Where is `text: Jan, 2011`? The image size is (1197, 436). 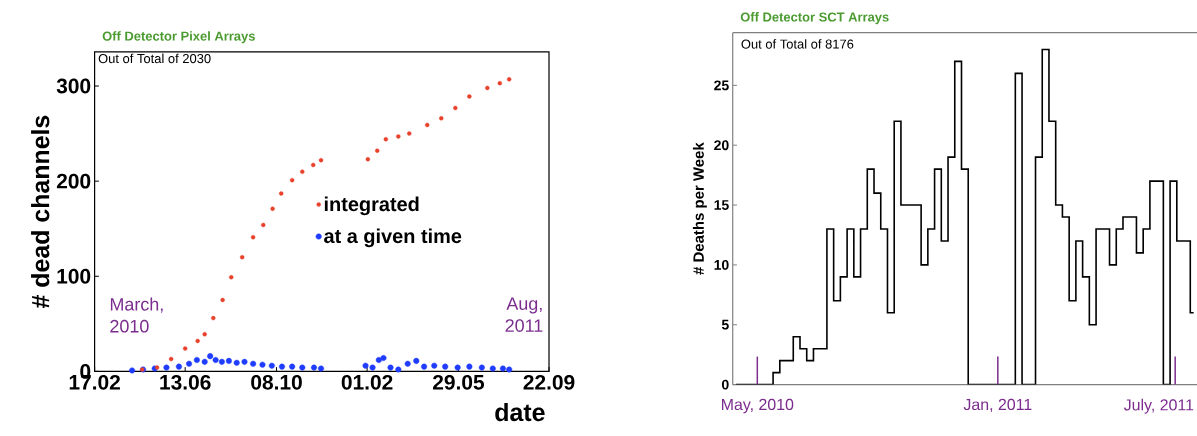 text: Jan, 2011 is located at coordinates (997, 405).